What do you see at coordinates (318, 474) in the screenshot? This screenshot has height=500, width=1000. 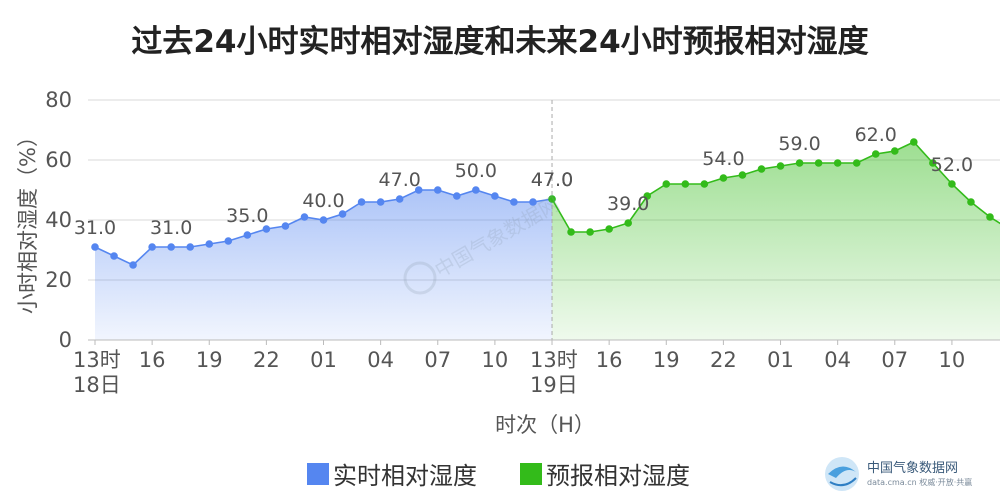 I see `legend-swatch-observed` at bounding box center [318, 474].